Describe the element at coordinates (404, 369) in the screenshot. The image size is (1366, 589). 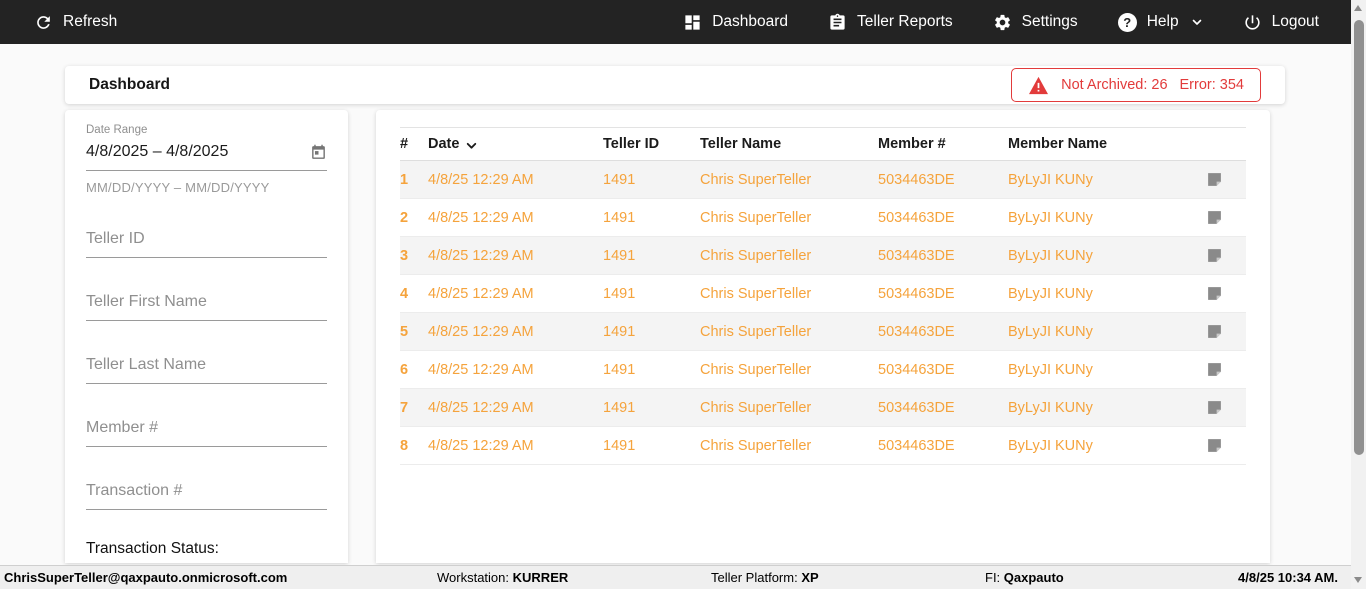
I see `row-number: 6` at that location.